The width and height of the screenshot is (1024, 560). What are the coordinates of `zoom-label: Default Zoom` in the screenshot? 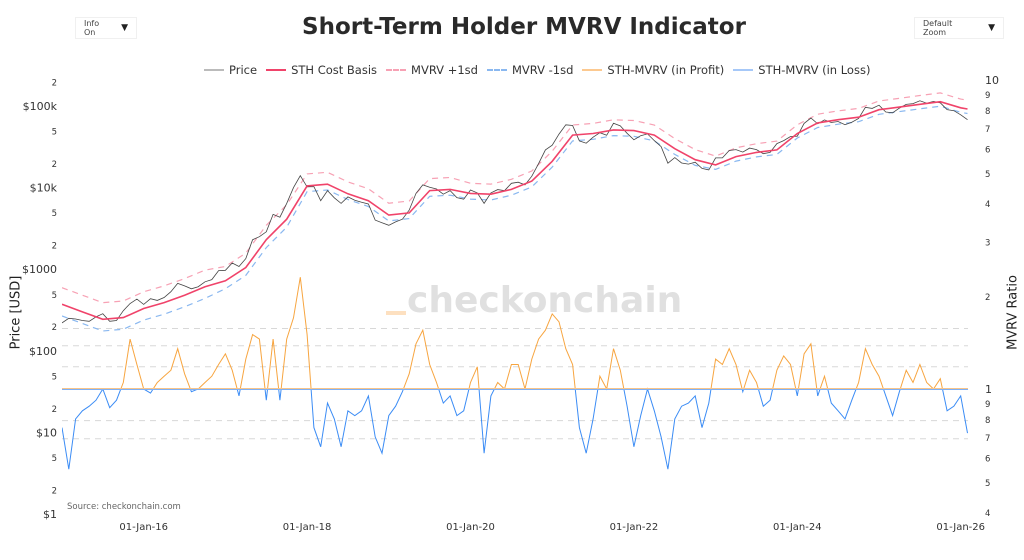 It's located at (938, 28).